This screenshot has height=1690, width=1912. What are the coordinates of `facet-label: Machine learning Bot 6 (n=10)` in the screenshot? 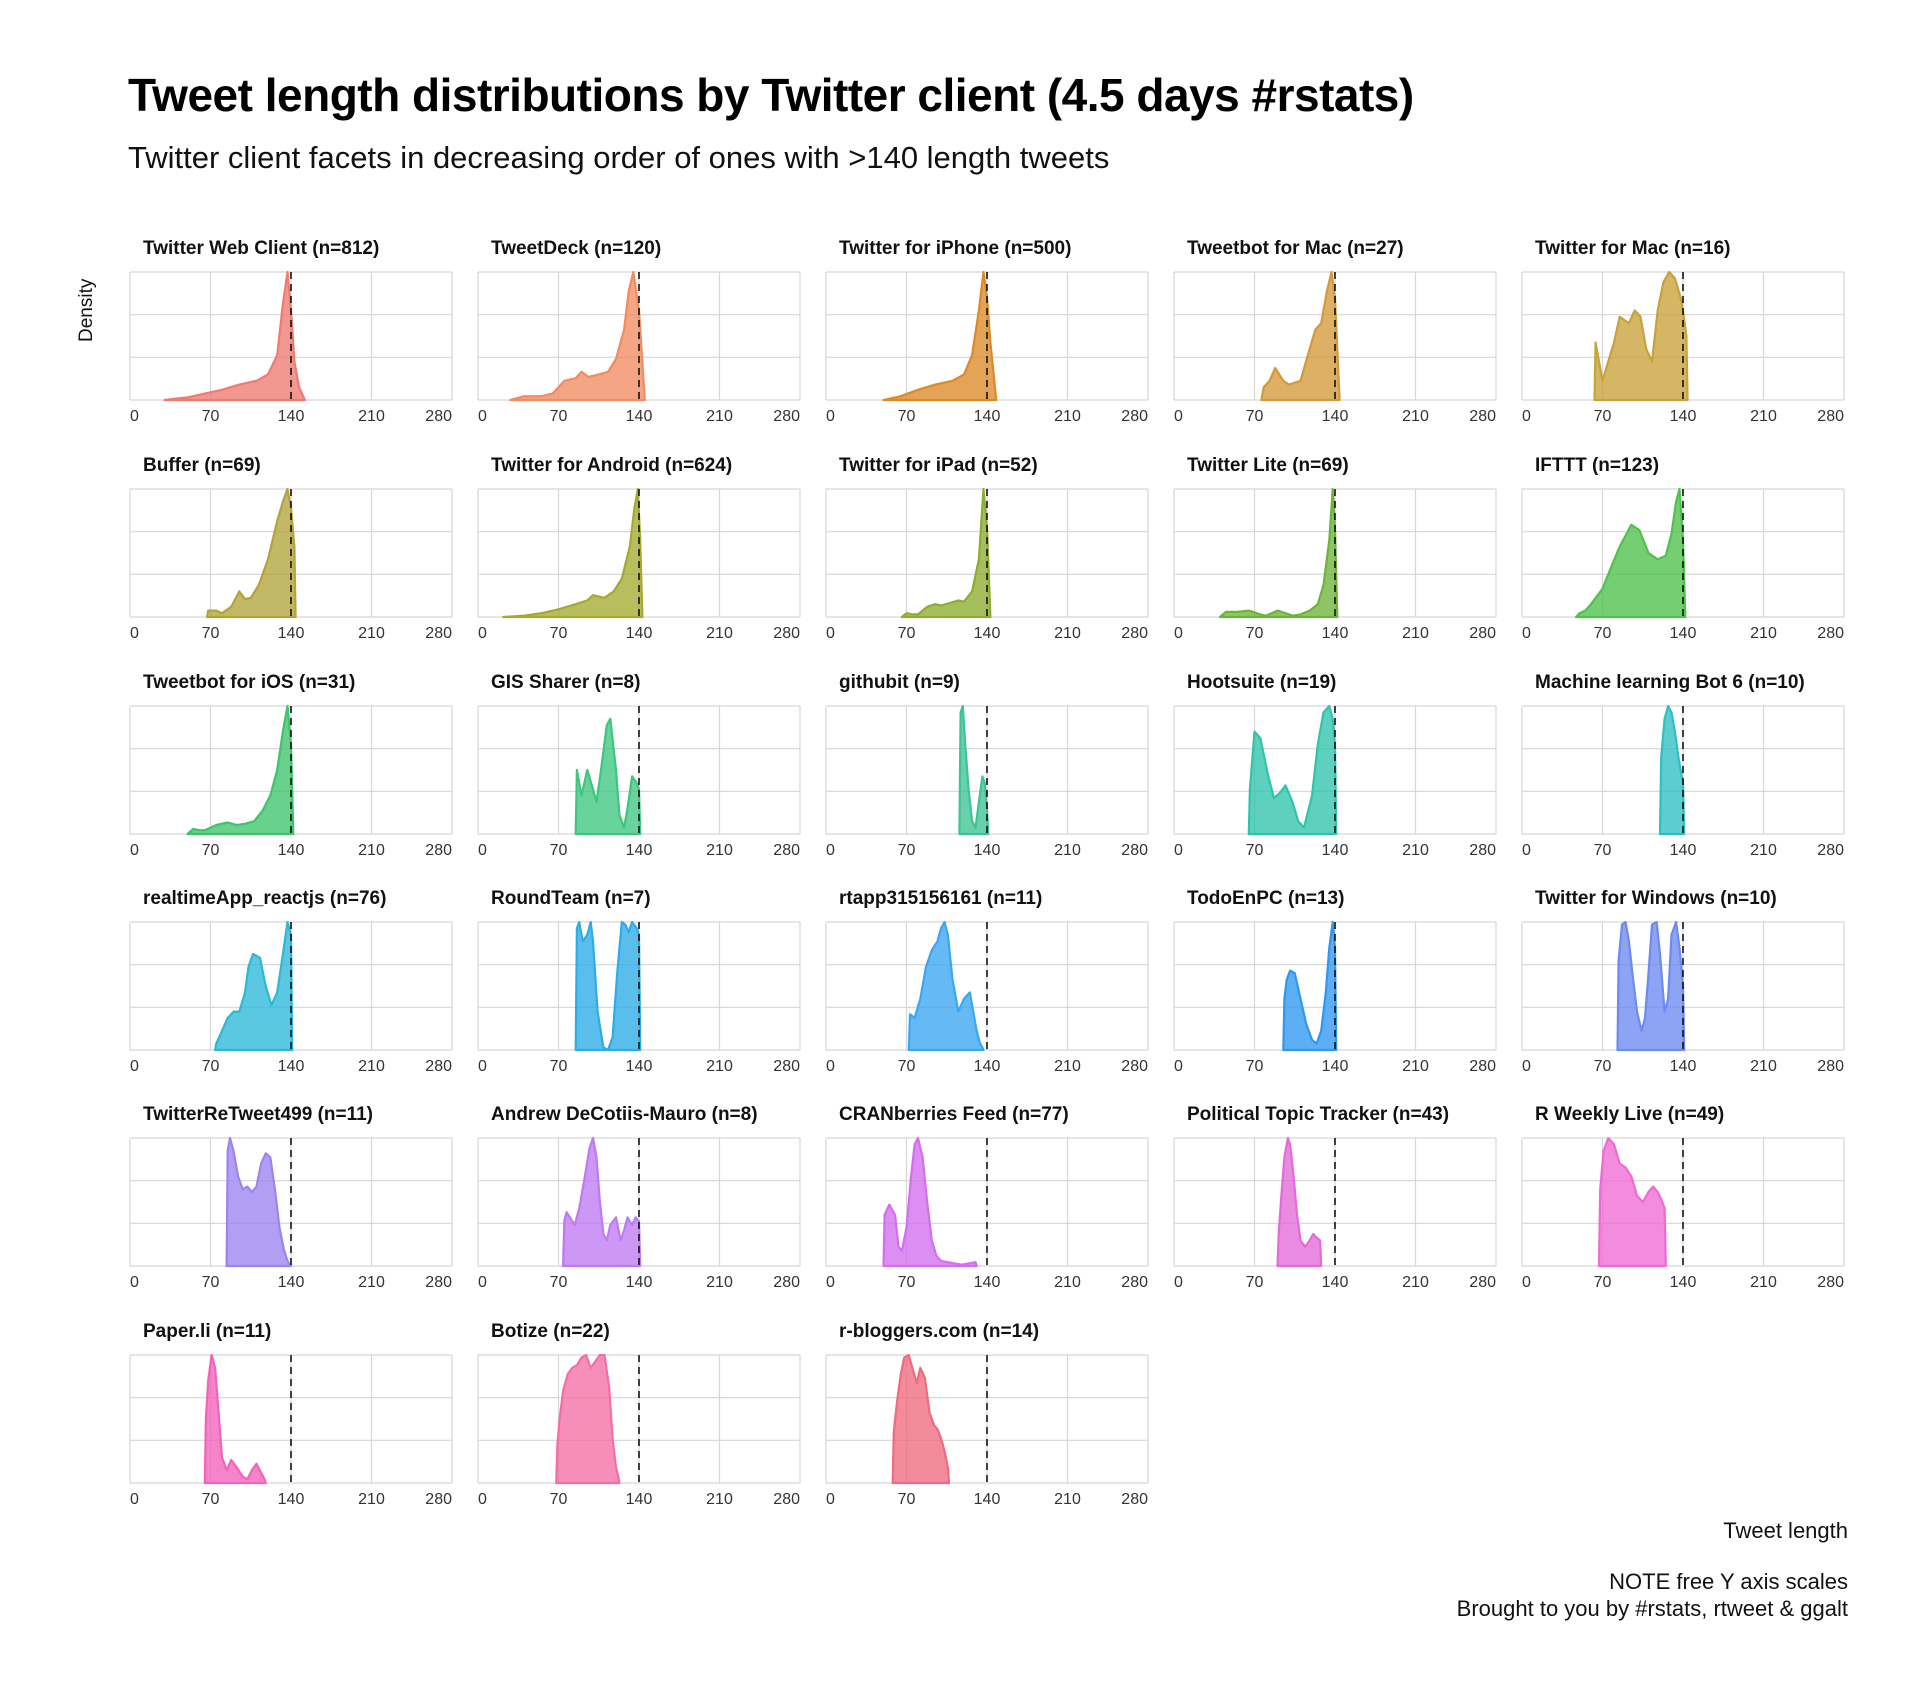 It's located at (1670, 682).